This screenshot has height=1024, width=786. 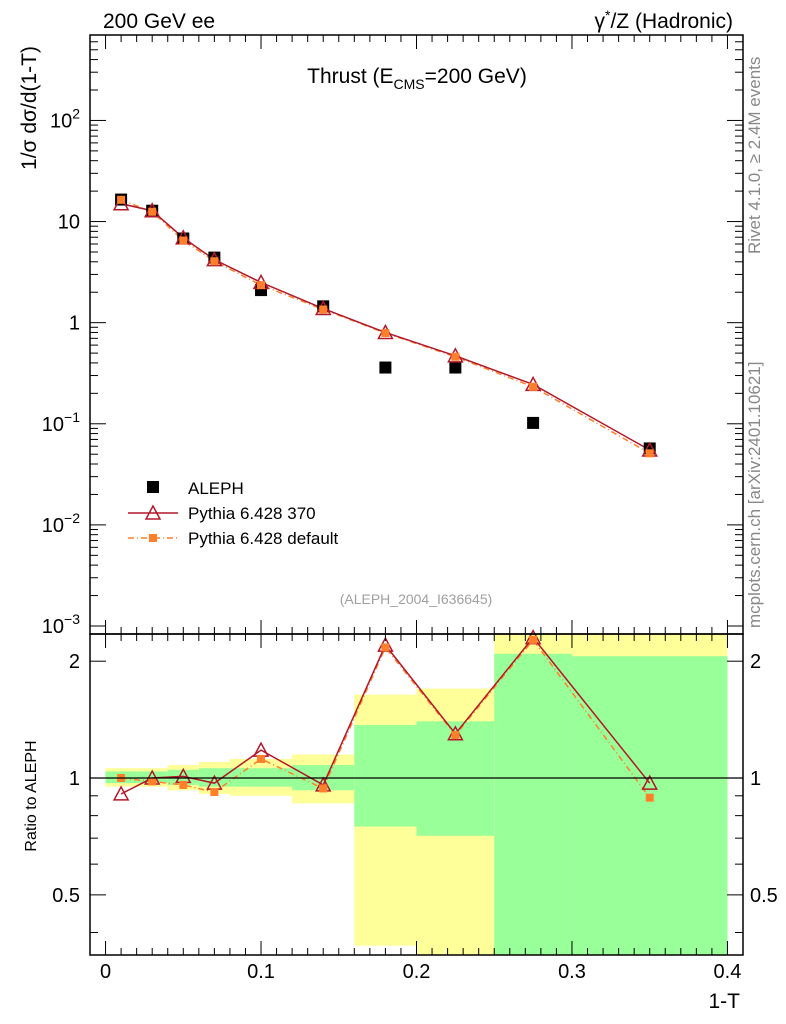 What do you see at coordinates (216, 488) in the screenshot?
I see `legend-aleph-label: ALEPH` at bounding box center [216, 488].